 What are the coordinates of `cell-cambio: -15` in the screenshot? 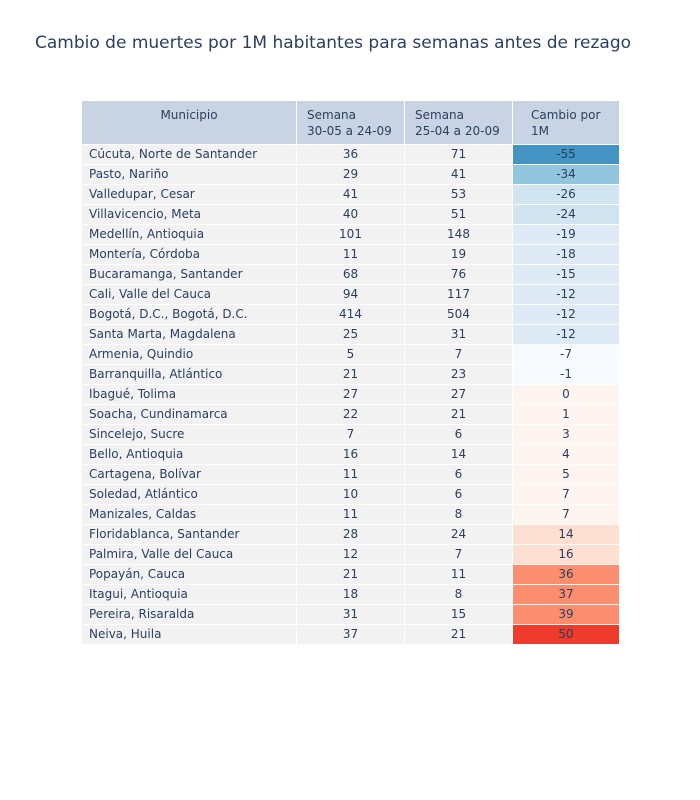 It's located at (566, 274).